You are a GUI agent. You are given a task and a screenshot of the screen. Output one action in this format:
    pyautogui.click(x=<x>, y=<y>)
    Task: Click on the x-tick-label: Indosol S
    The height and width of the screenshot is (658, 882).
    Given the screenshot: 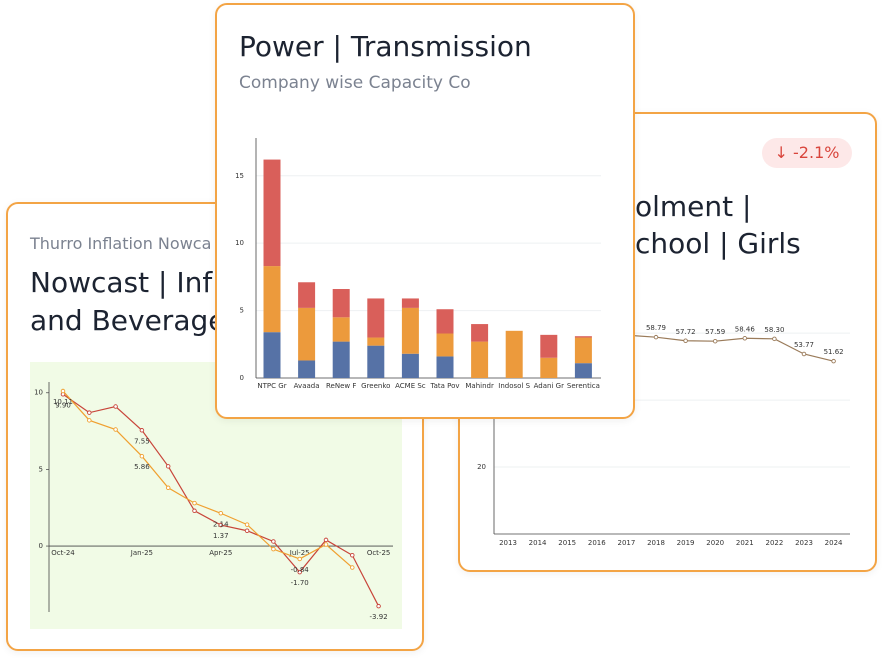 What is the action you would take?
    pyautogui.click(x=514, y=386)
    